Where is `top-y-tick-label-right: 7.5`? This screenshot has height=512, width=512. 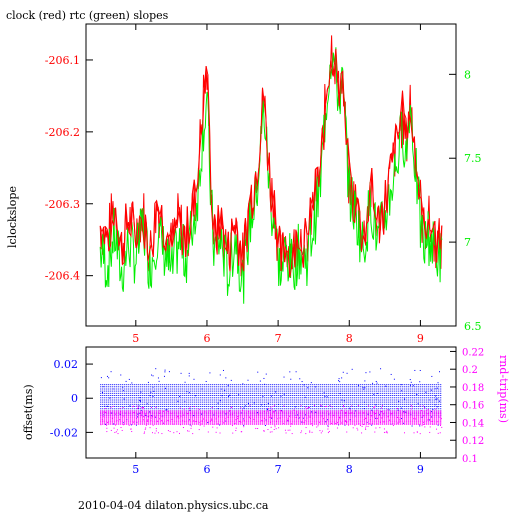 top-y-tick-label-right: 7.5 is located at coordinates (473, 158).